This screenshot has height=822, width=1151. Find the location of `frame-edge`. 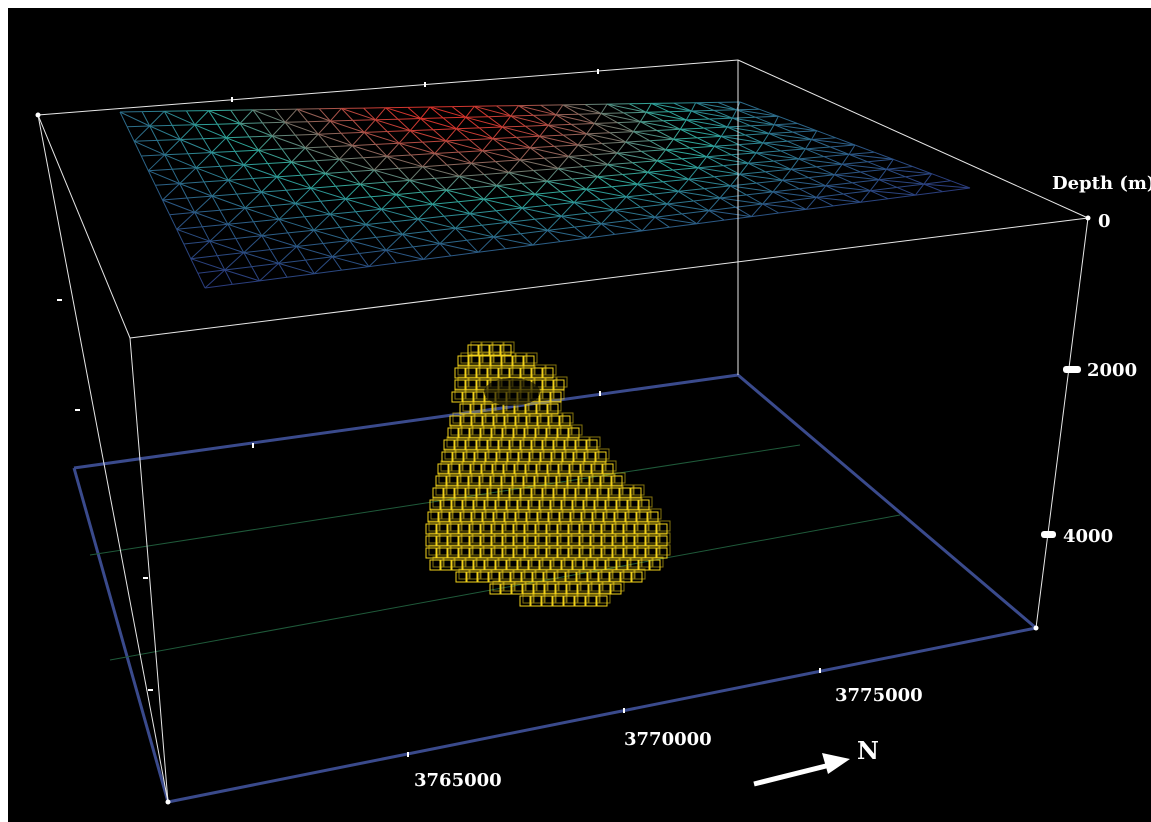

frame-edge is located at coordinates (149, 570).